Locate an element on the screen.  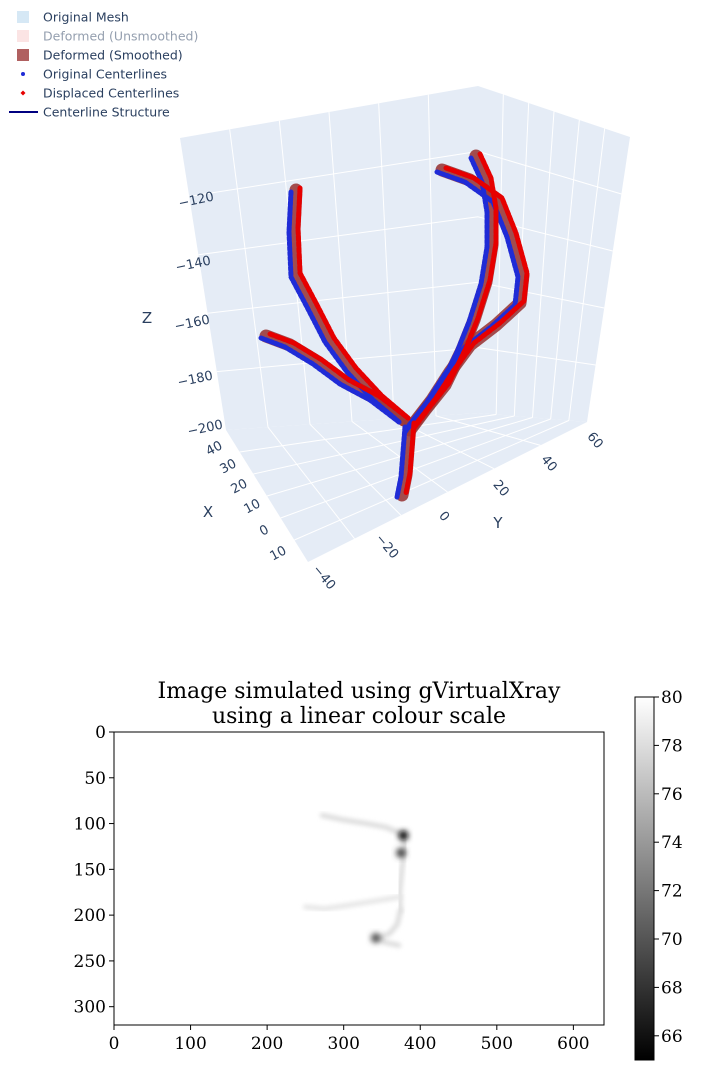
colorbar-tick-label: 72 is located at coordinates (672, 892).